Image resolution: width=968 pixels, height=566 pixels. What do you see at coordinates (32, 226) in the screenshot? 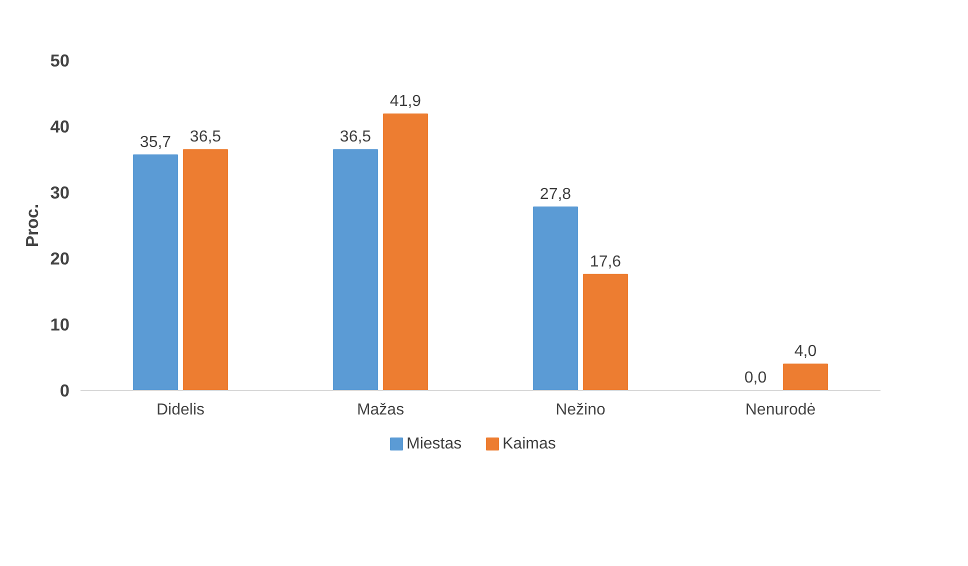
I see `y-axis-title: Proc.` at bounding box center [32, 226].